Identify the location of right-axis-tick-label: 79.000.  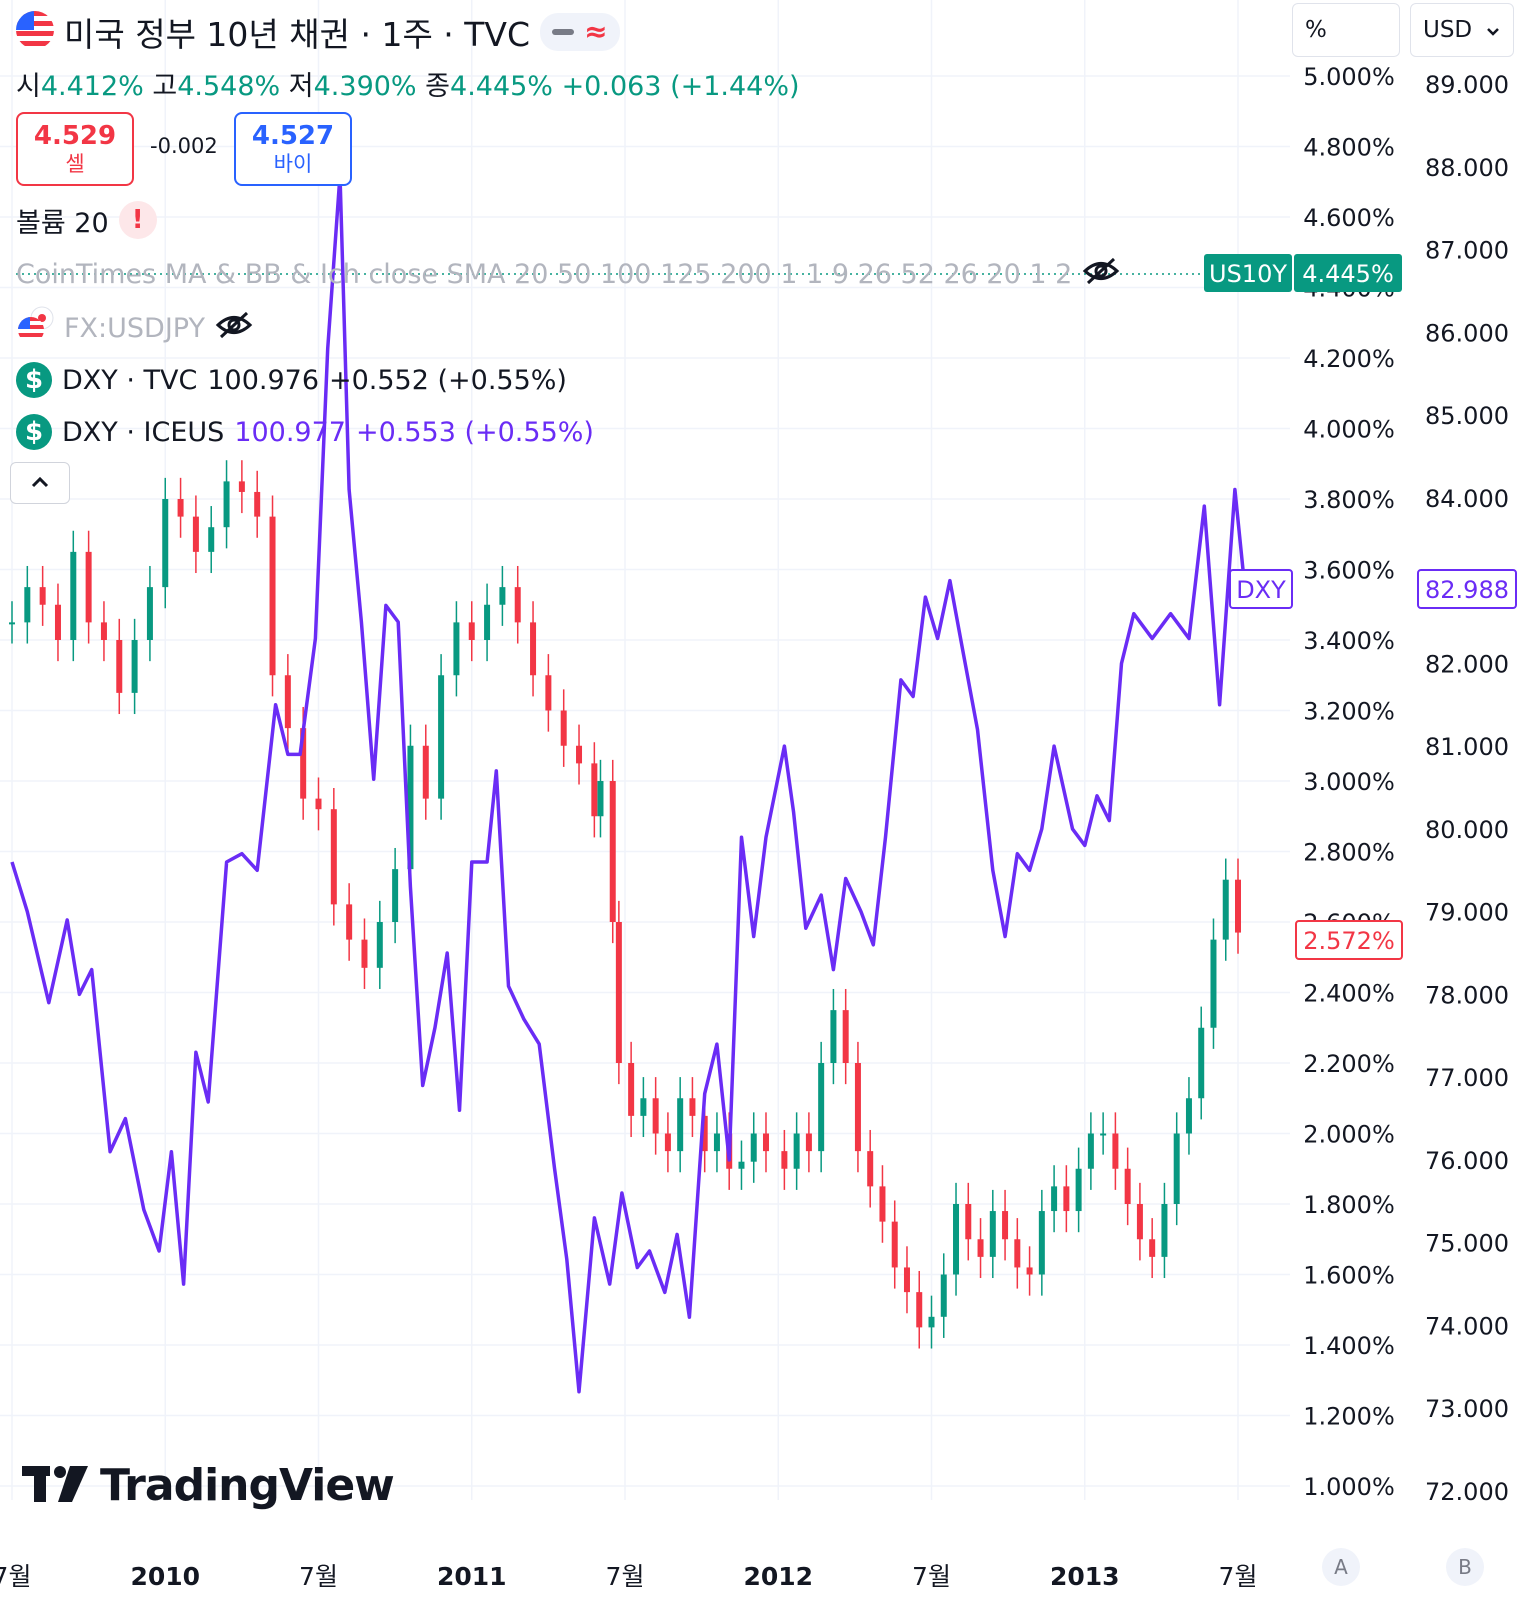
(1467, 913).